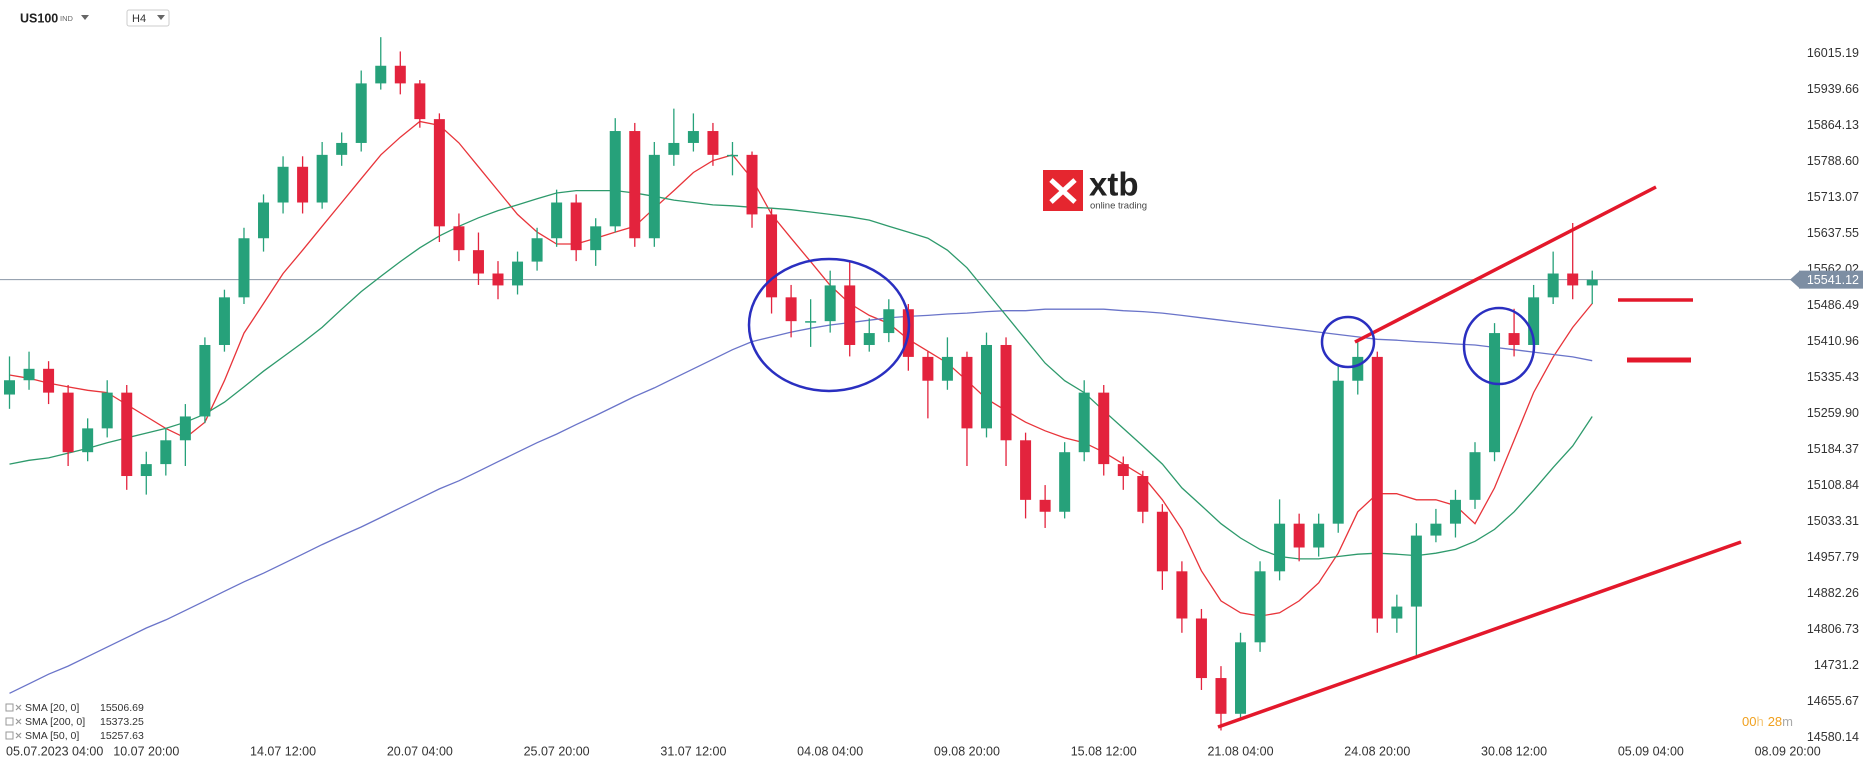  I want to click on timeframe-box, so click(148, 18).